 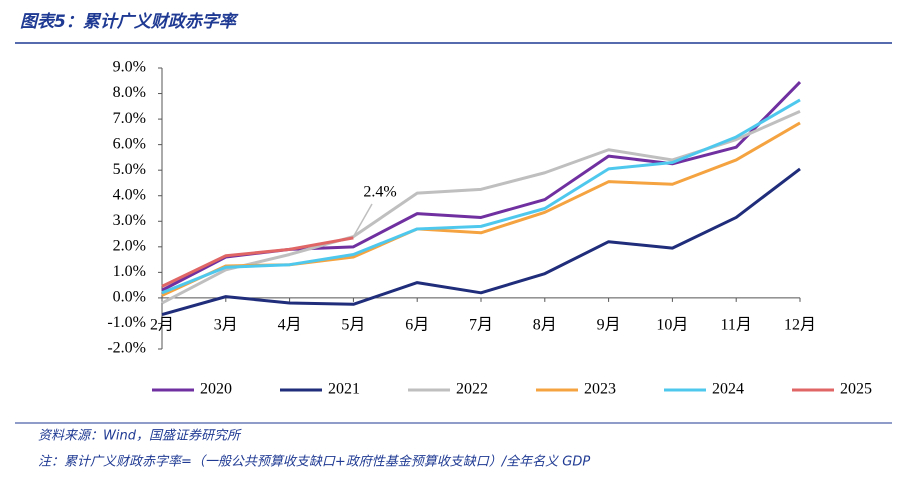 What do you see at coordinates (126, 322) in the screenshot?
I see `y-tick-label: -1.0%` at bounding box center [126, 322].